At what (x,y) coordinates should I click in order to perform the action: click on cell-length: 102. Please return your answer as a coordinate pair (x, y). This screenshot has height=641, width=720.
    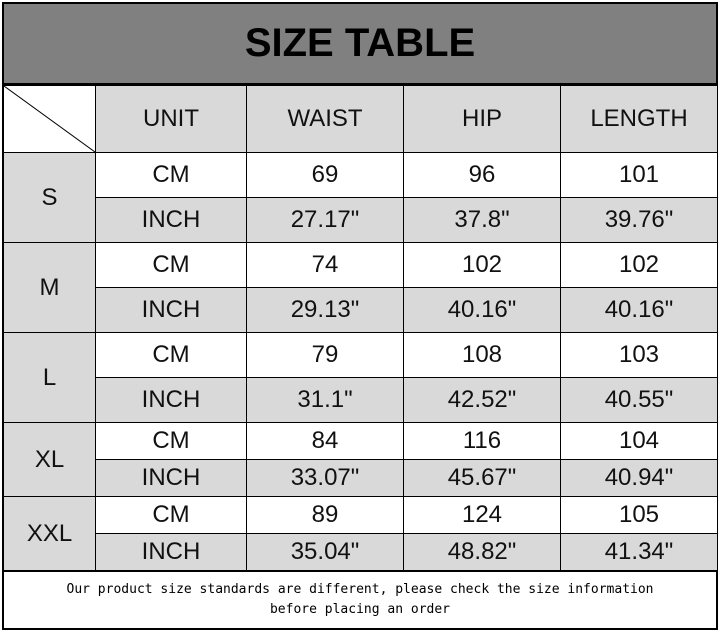
    Looking at the image, I should click on (639, 265).